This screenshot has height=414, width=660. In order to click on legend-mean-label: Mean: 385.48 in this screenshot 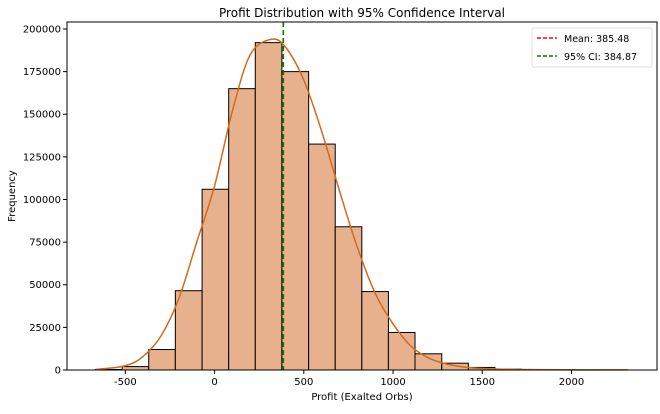, I will do `click(596, 39)`.